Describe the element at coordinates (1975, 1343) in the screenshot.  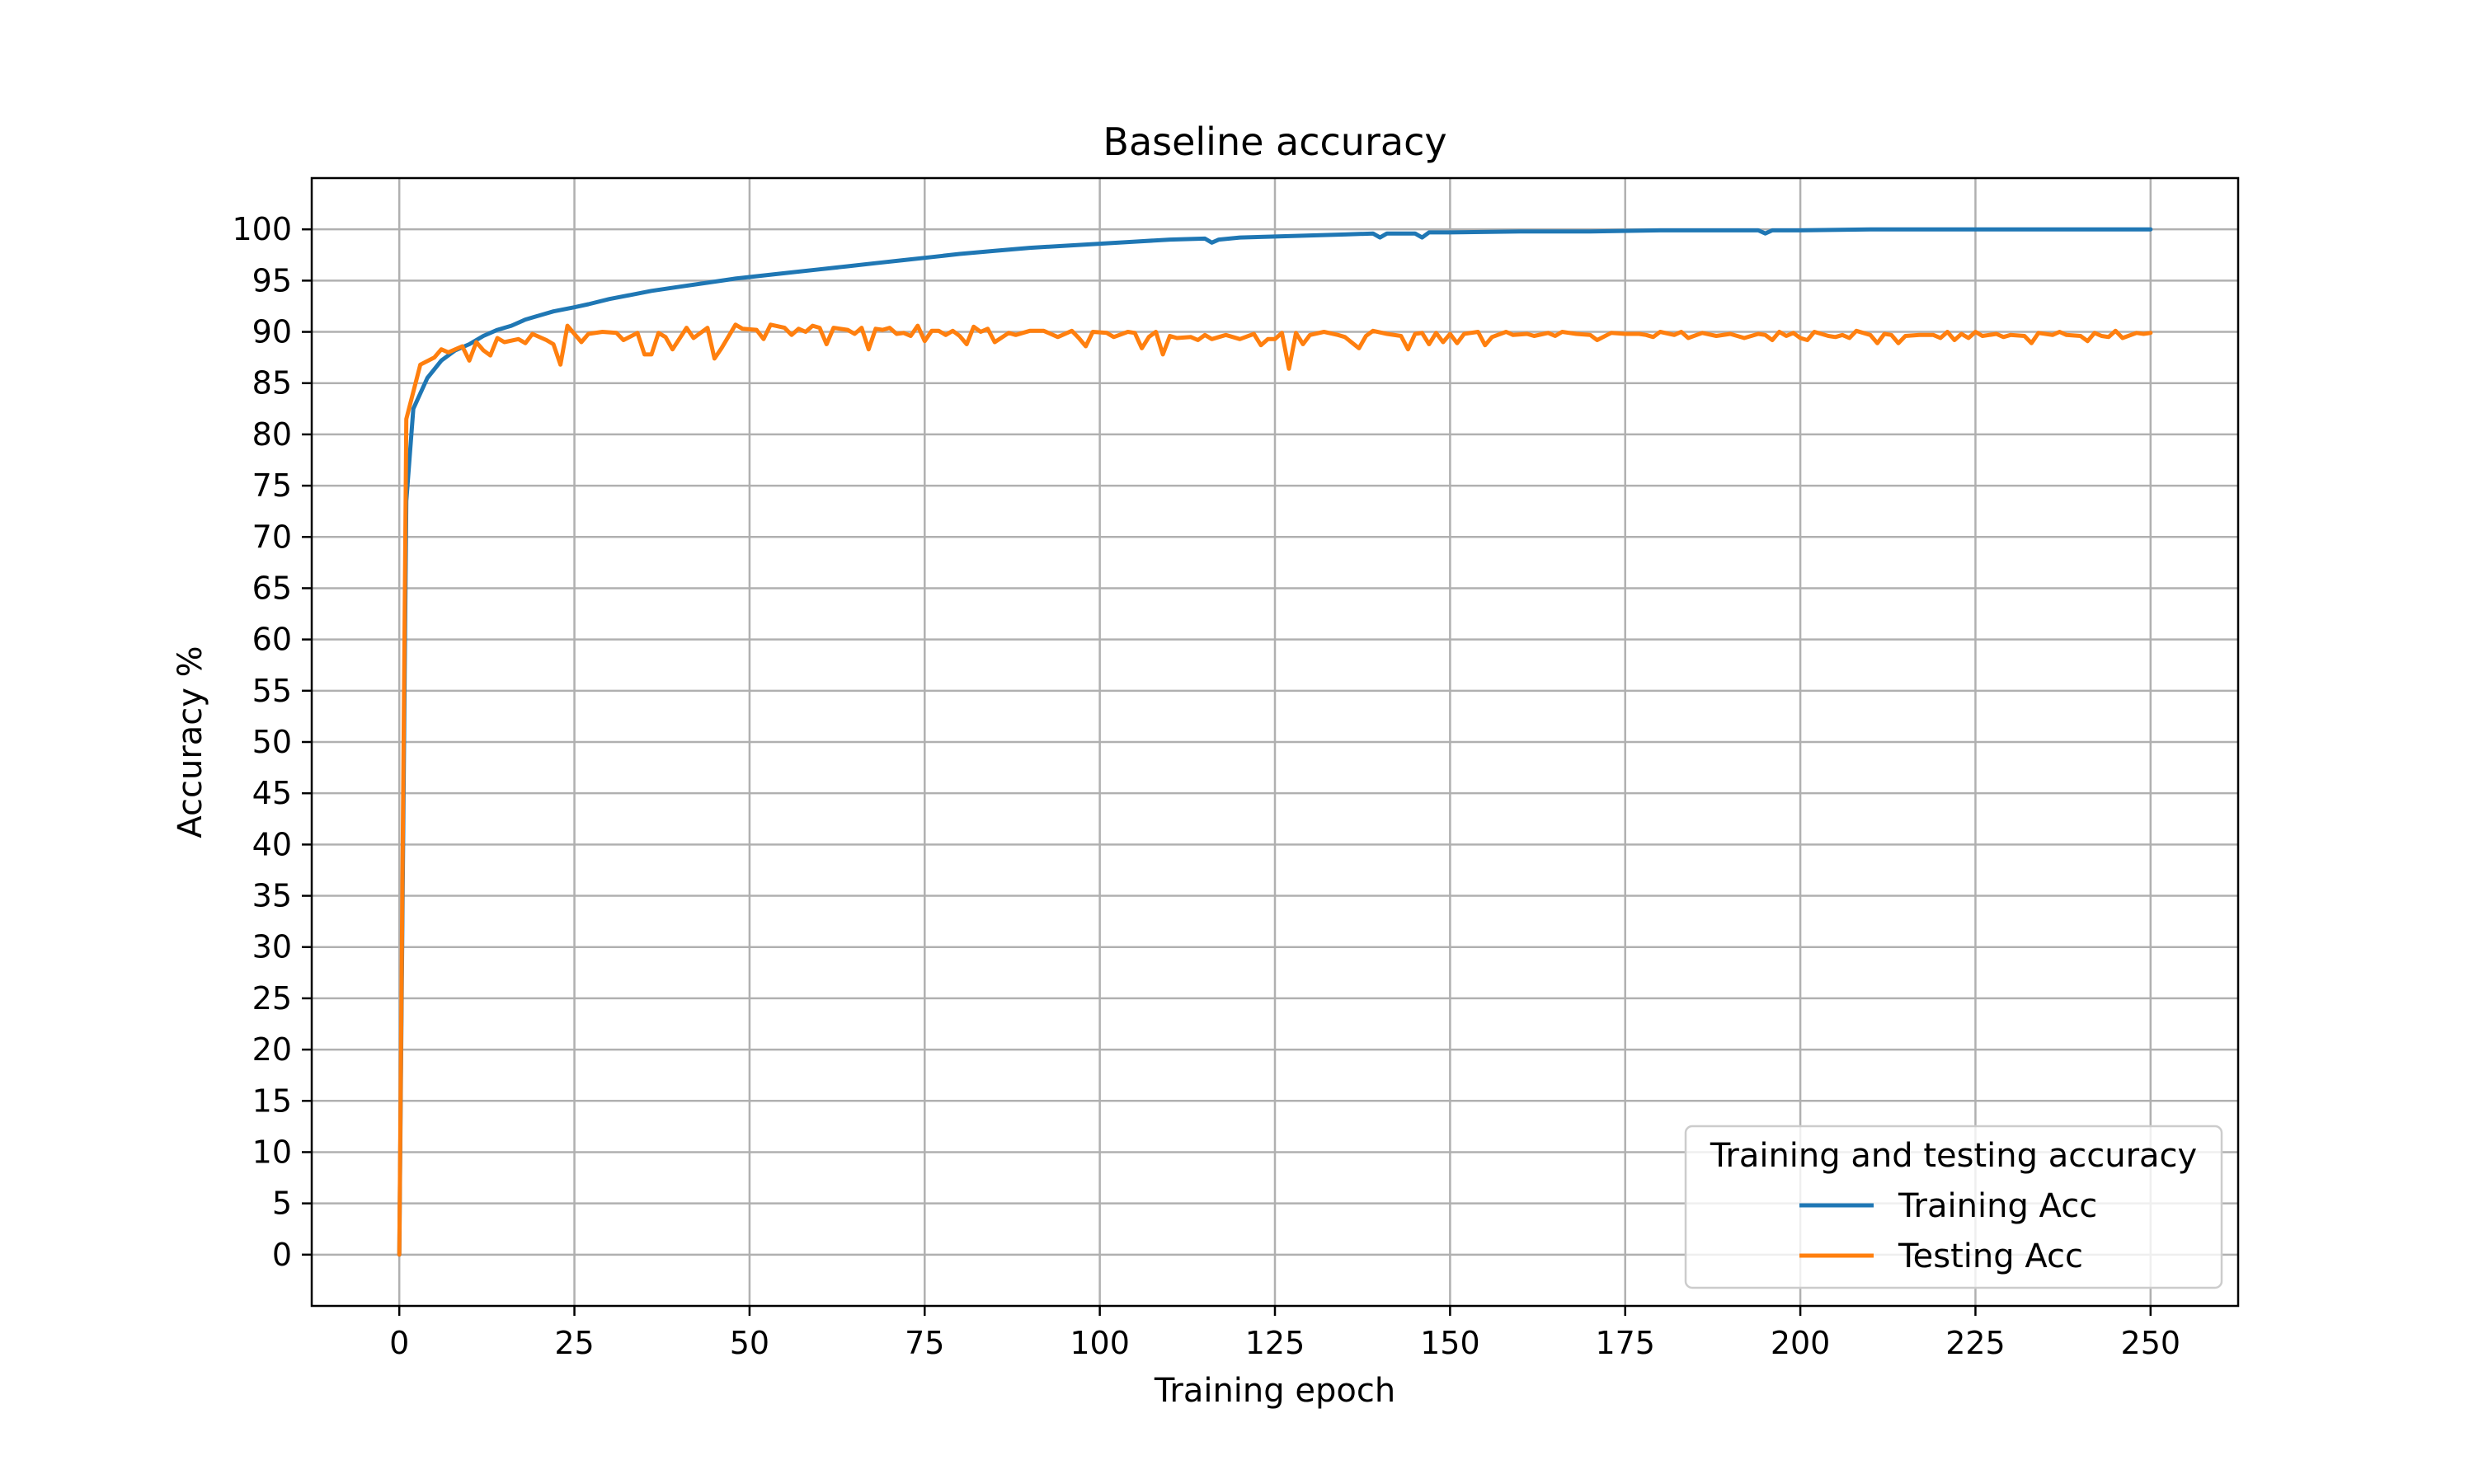
I see `x-tick-label: 225` at that location.